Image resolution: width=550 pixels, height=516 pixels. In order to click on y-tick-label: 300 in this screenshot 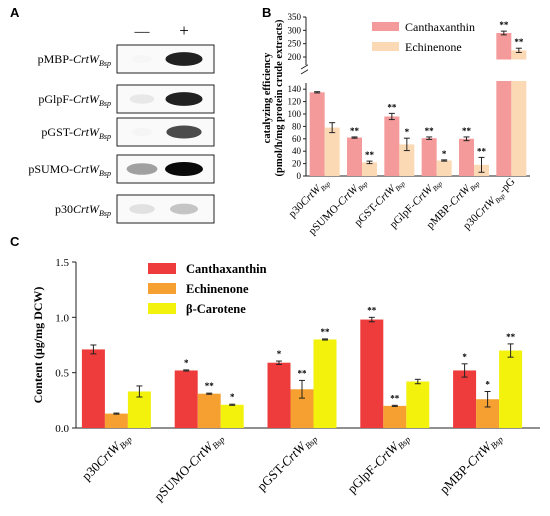, I will do `click(295, 30)`.